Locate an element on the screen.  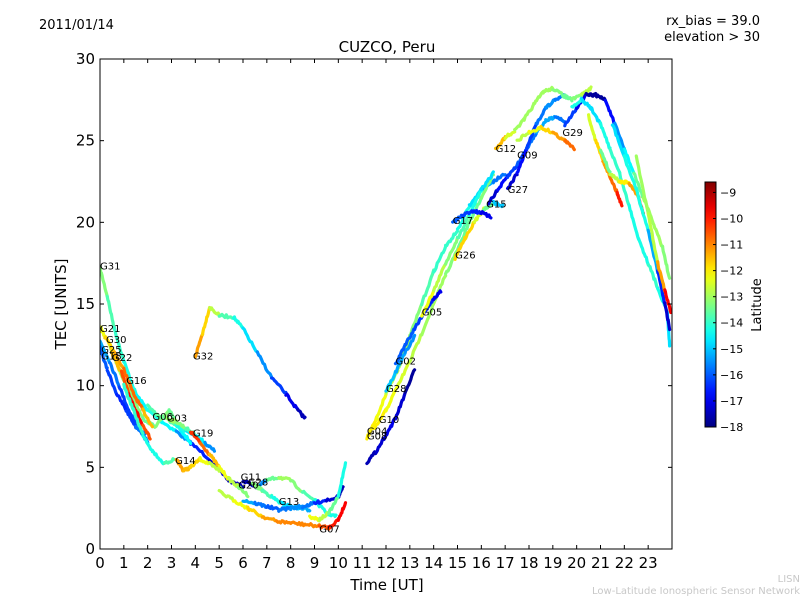
colorbar-label: Latitude is located at coordinates (757, 305).